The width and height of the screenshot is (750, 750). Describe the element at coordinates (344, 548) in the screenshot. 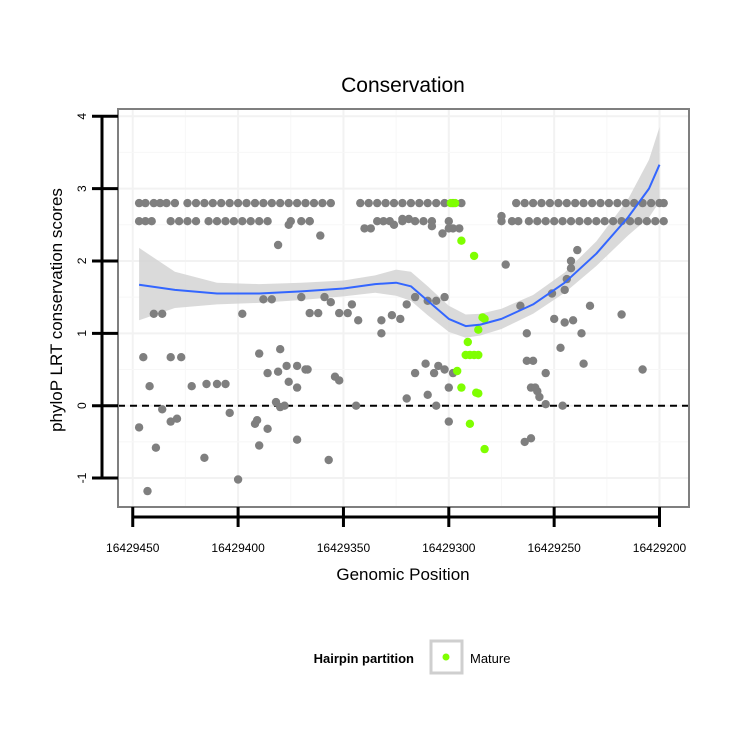

I see `x-tick-label-2: 16429350` at that location.